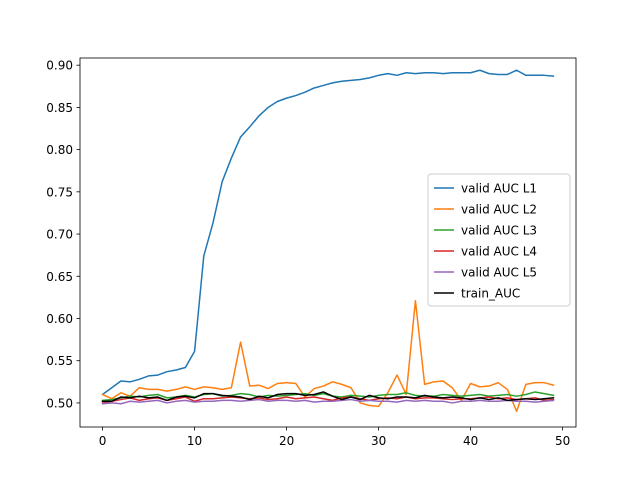 The width and height of the screenshot is (640, 480). Describe the element at coordinates (470, 441) in the screenshot. I see `x-tick-label: 40` at that location.